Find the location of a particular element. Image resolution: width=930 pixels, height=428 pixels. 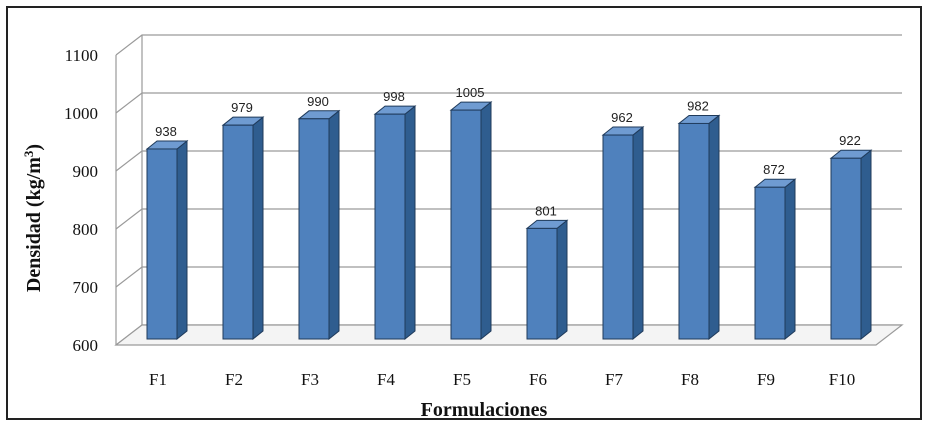

x-tick-label: F5 is located at coordinates (462, 379).